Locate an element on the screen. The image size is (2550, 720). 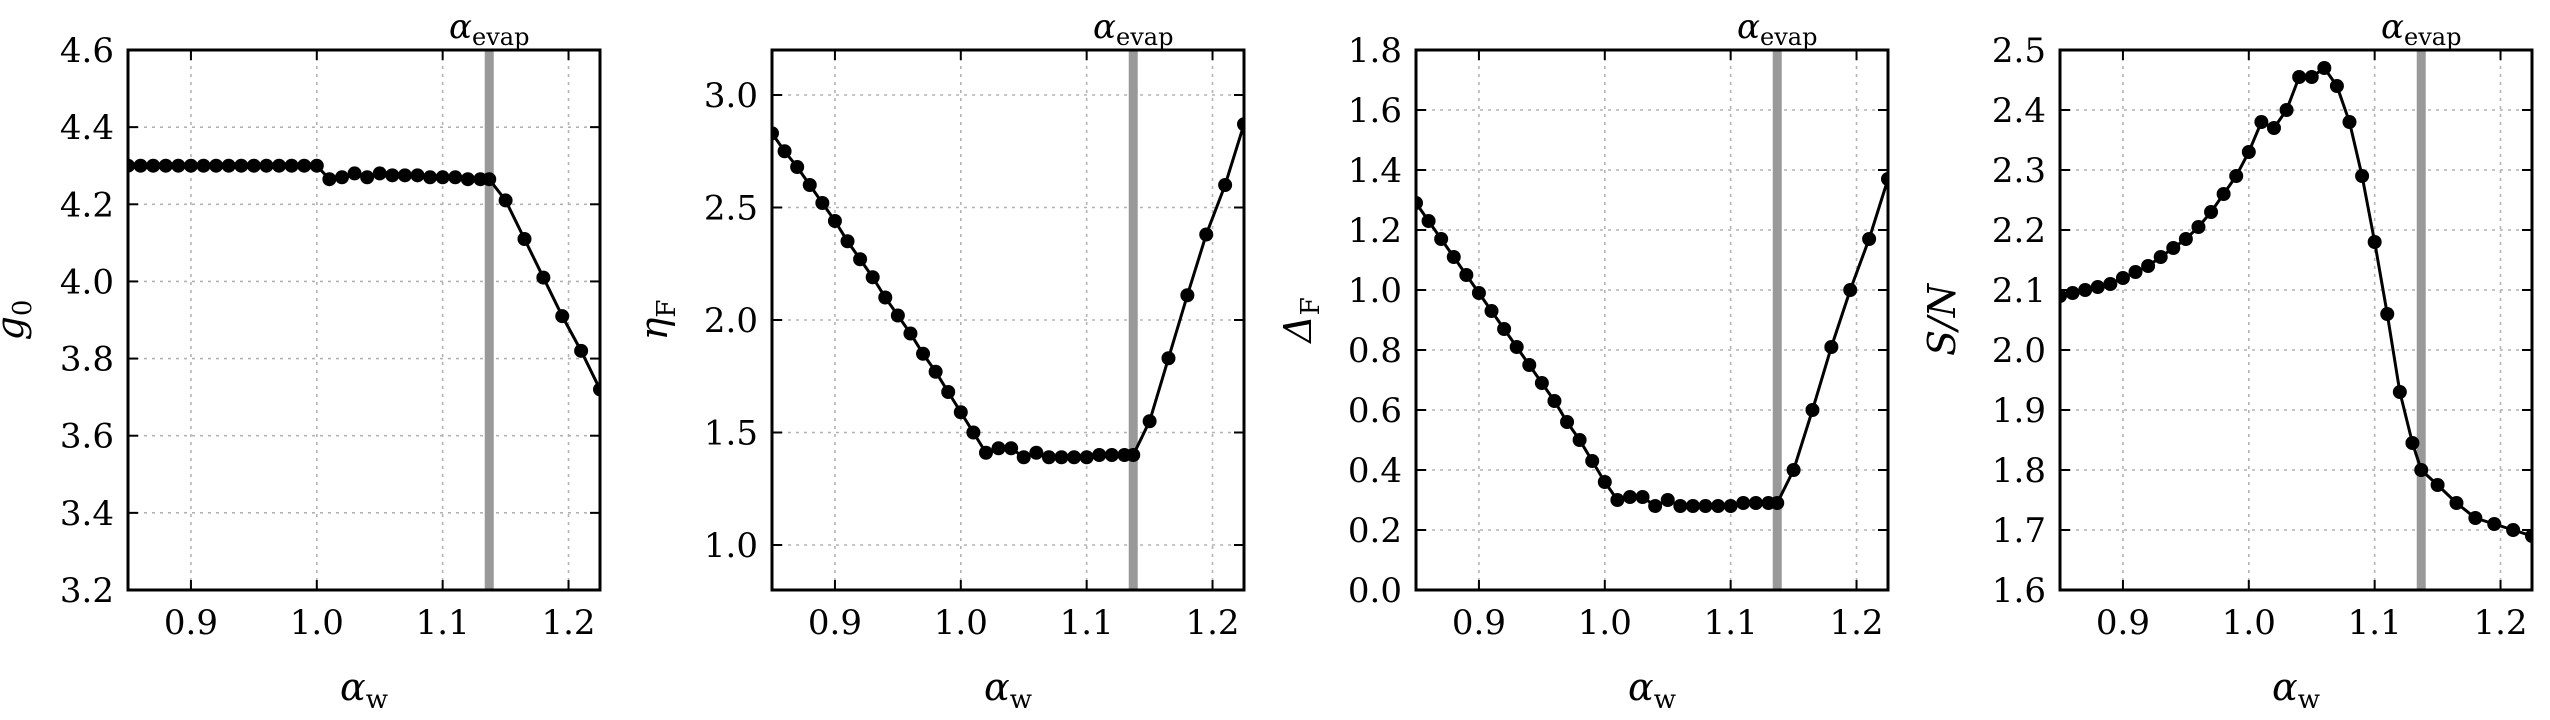
y-tick-label: 2.4 is located at coordinates (2019, 111).